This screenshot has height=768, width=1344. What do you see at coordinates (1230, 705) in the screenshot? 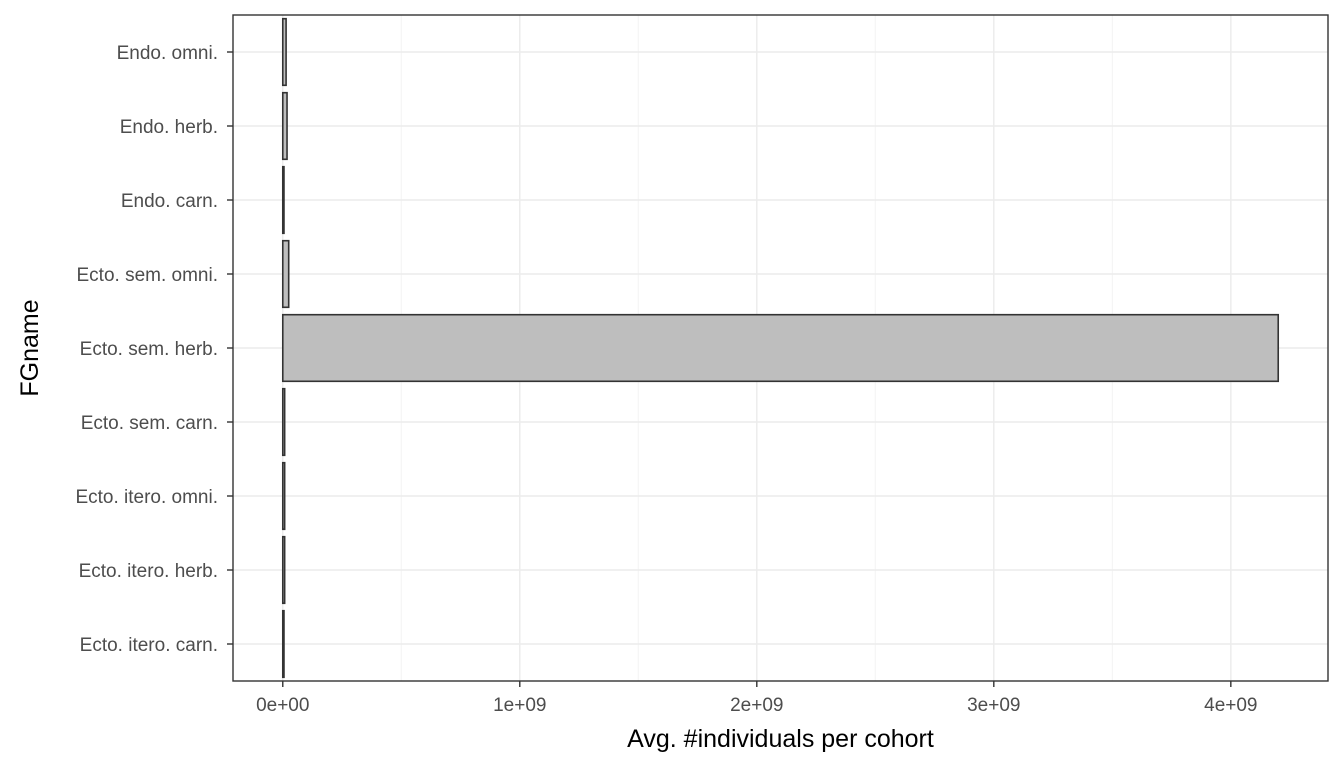
I see `x-tick-label: 4e+09` at bounding box center [1230, 705].